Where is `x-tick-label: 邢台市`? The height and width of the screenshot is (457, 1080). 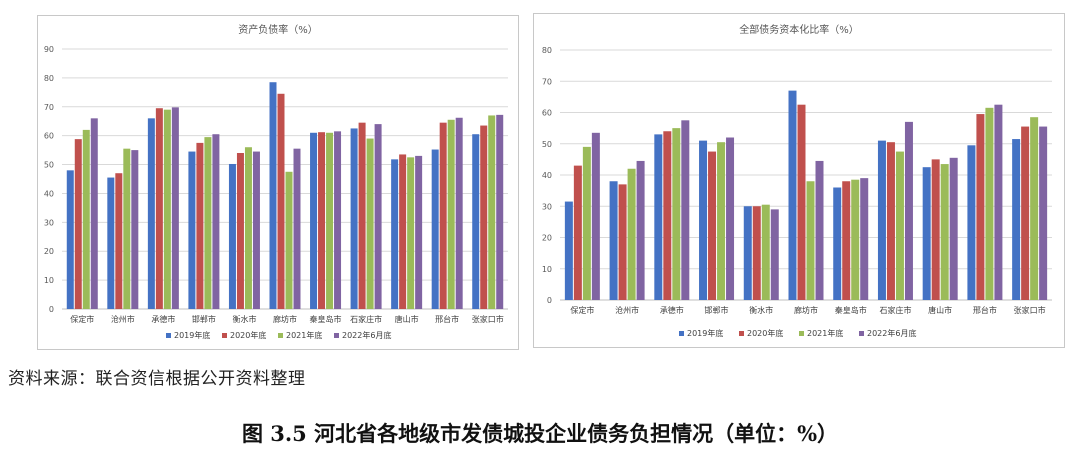
x-tick-label: 邢台市 is located at coordinates (447, 319).